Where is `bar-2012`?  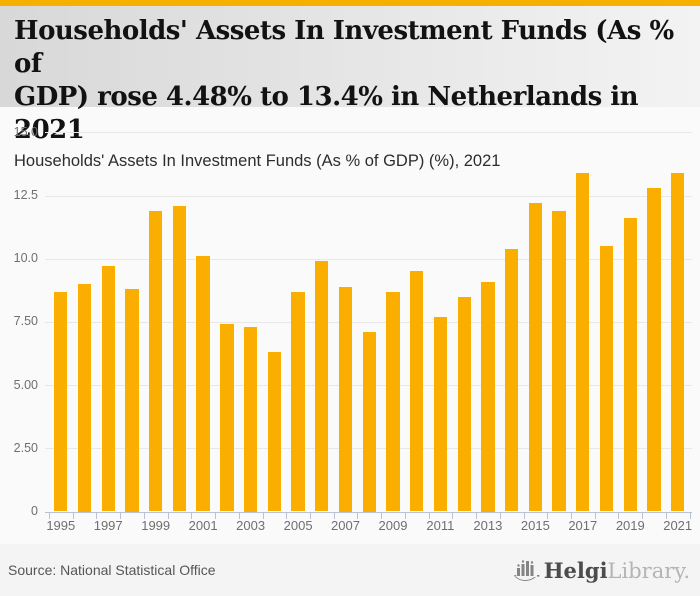
bar-2012 is located at coordinates (464, 404).